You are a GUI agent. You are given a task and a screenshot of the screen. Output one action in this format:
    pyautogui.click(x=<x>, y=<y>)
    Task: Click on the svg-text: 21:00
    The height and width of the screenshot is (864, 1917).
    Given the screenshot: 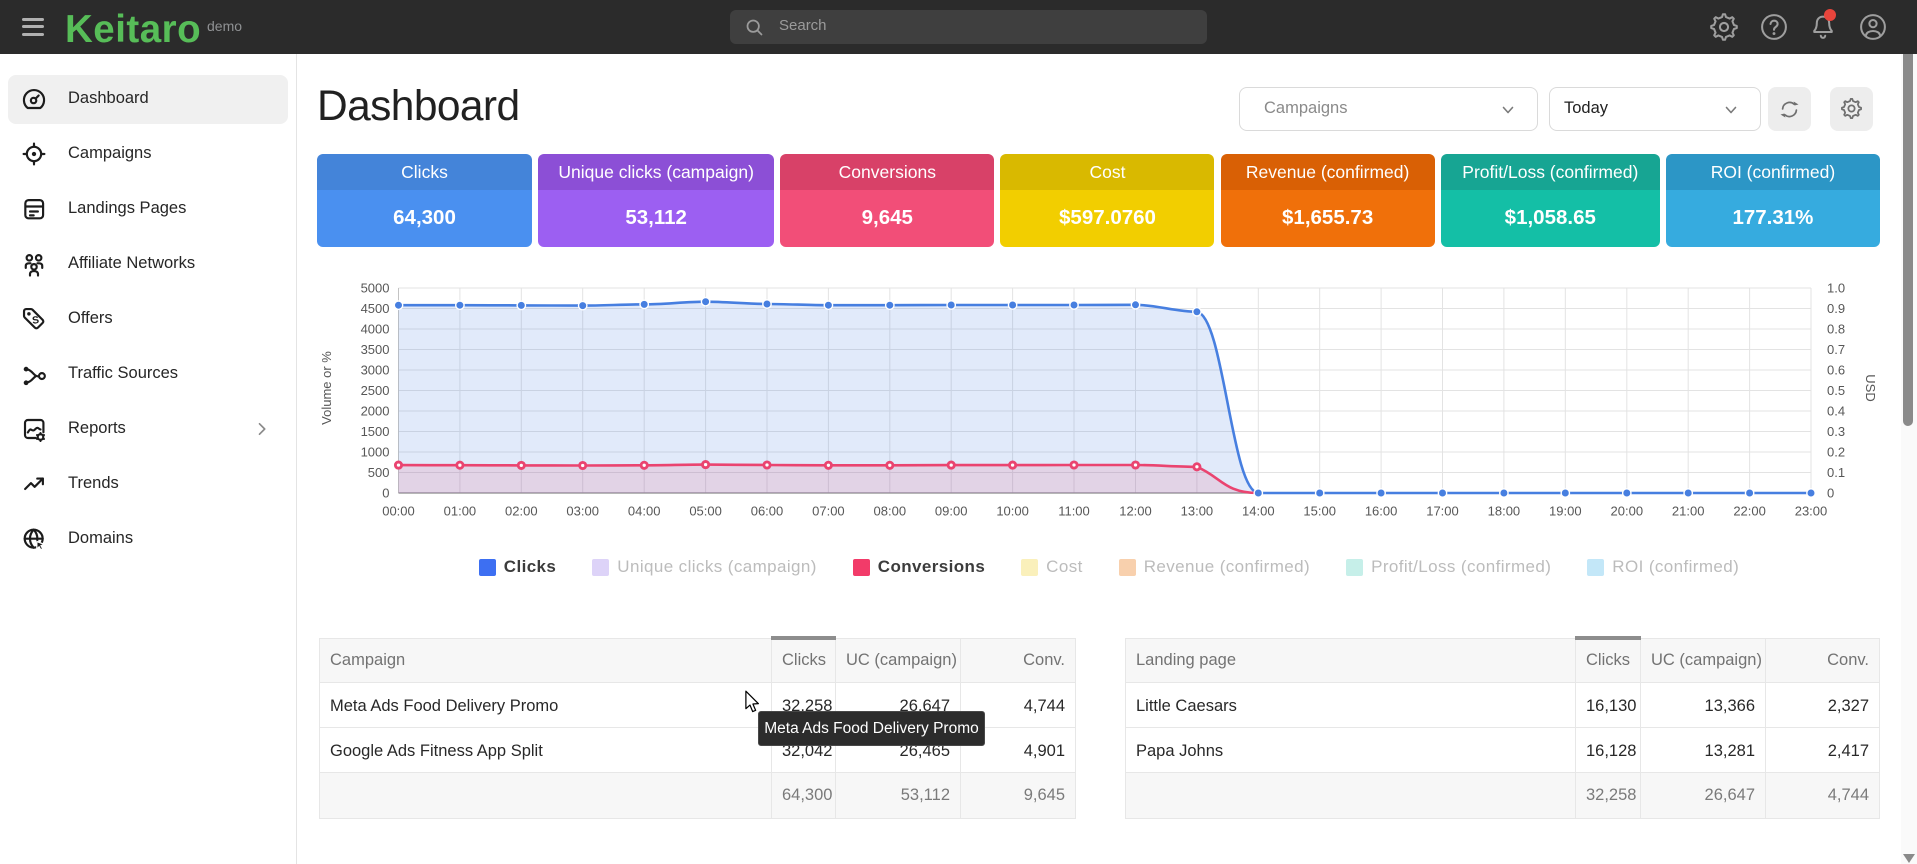 What is the action you would take?
    pyautogui.click(x=1688, y=511)
    